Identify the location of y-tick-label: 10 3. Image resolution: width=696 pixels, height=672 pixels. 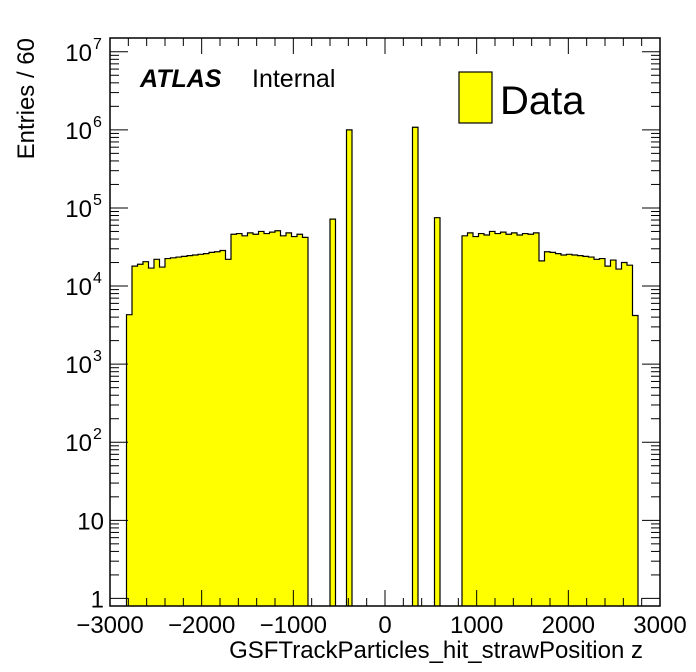
(83, 363).